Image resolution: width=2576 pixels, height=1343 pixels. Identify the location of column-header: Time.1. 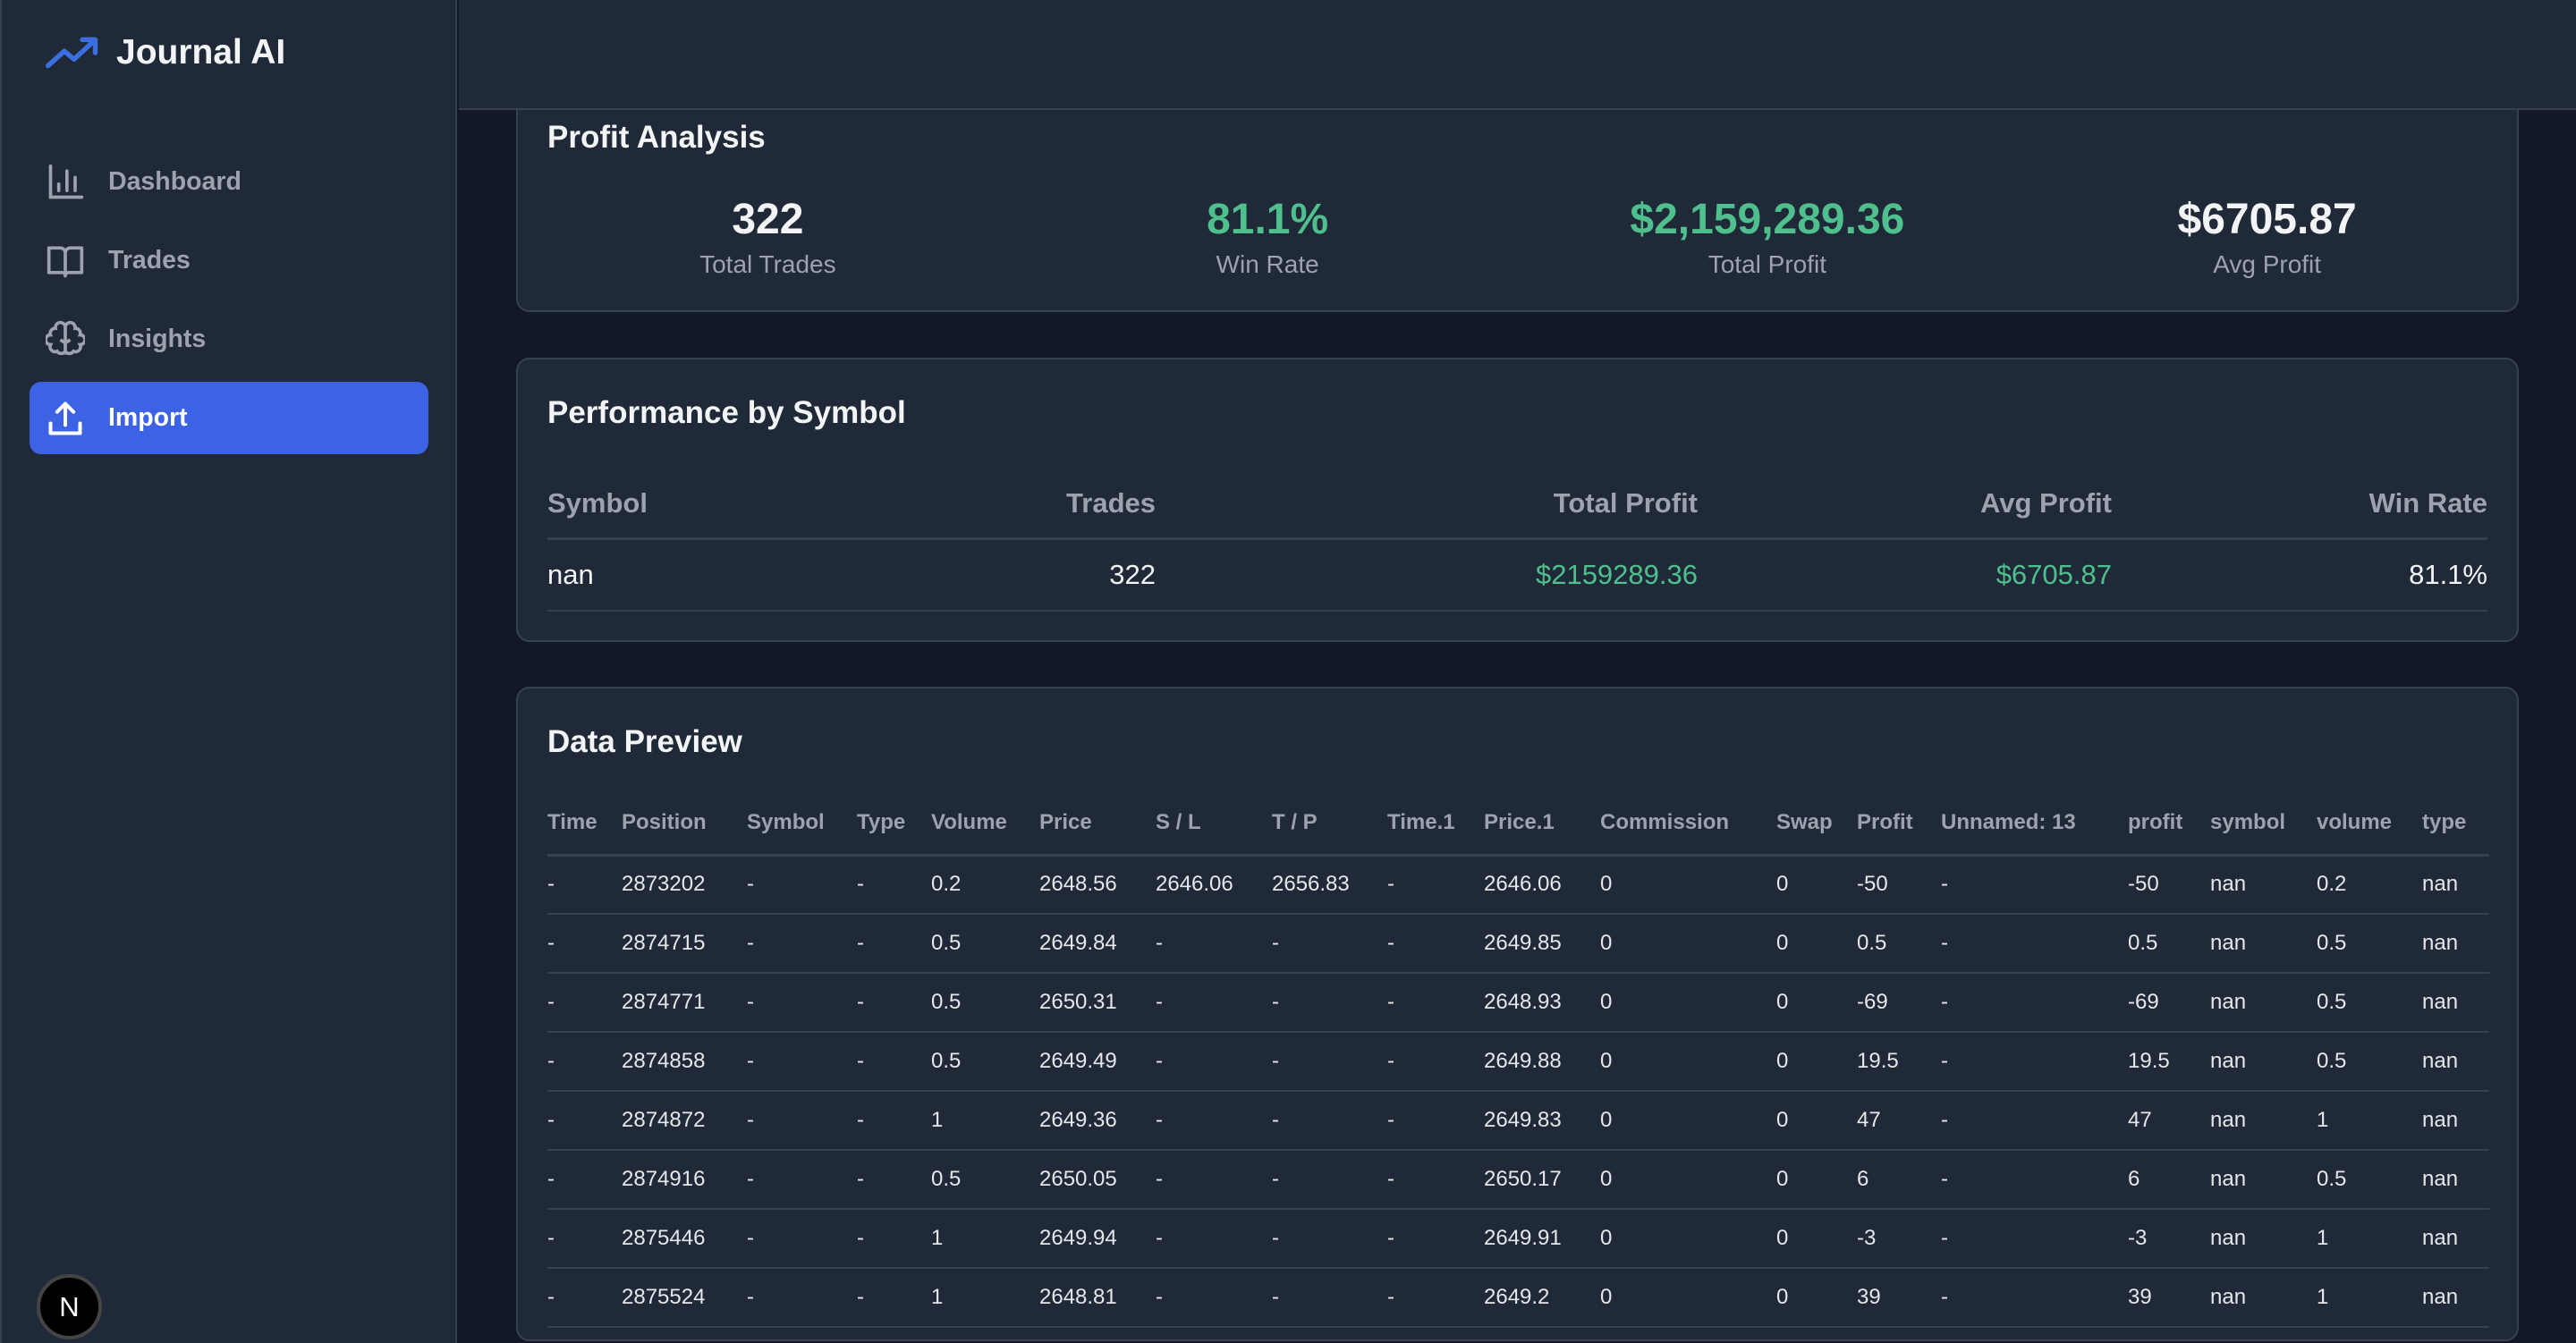
(1435, 824).